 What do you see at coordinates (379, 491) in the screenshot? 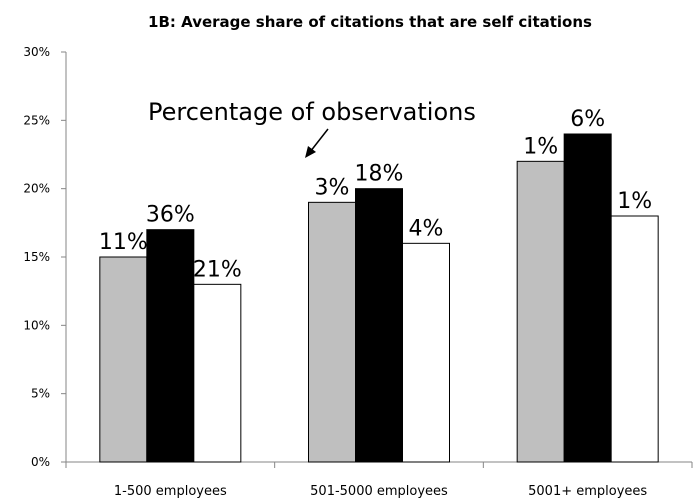
I see `x-category-label: 501-5000 employees` at bounding box center [379, 491].